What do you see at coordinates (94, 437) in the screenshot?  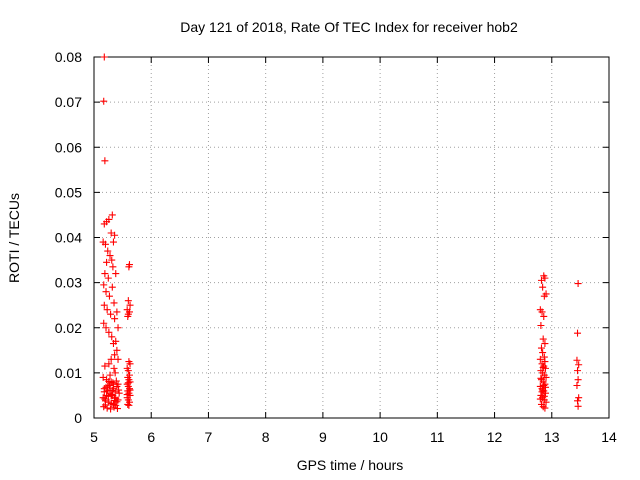 I see `x-tick-label: 5` at bounding box center [94, 437].